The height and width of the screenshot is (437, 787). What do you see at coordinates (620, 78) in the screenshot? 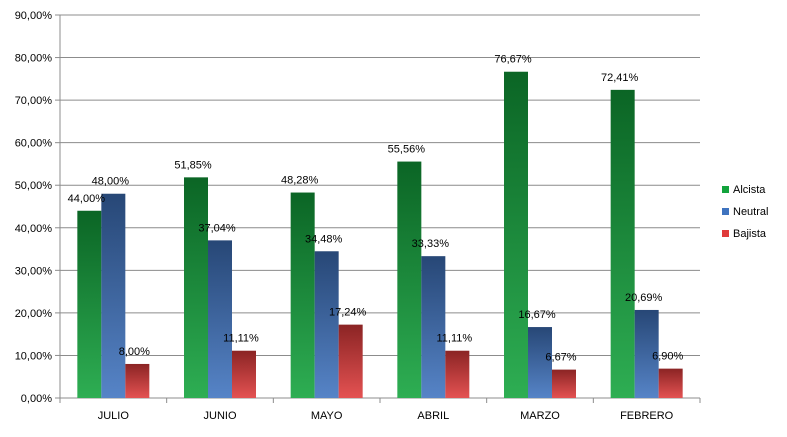
I see `data-label: 72,41%` at bounding box center [620, 78].